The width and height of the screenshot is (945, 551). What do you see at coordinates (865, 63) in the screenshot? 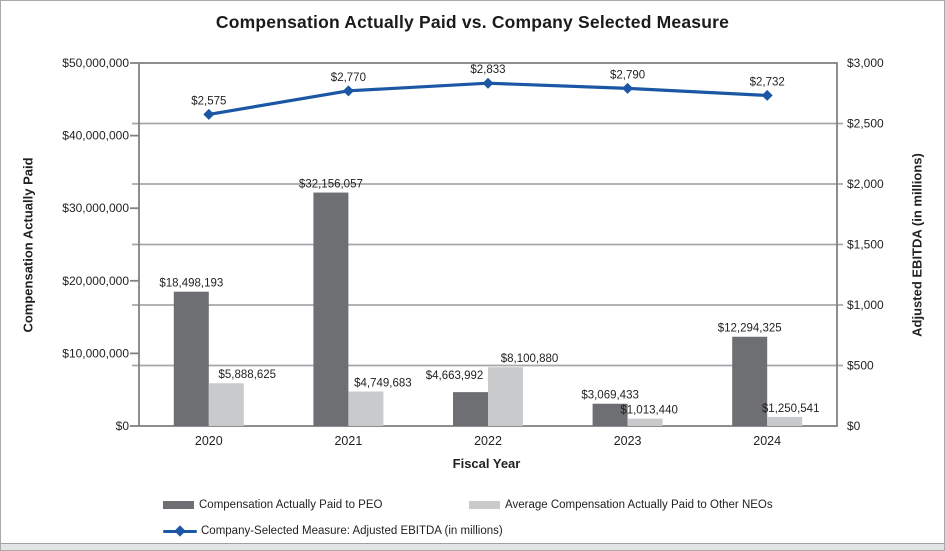
I see `right-axis-tick-label: $3,000` at bounding box center [865, 63].